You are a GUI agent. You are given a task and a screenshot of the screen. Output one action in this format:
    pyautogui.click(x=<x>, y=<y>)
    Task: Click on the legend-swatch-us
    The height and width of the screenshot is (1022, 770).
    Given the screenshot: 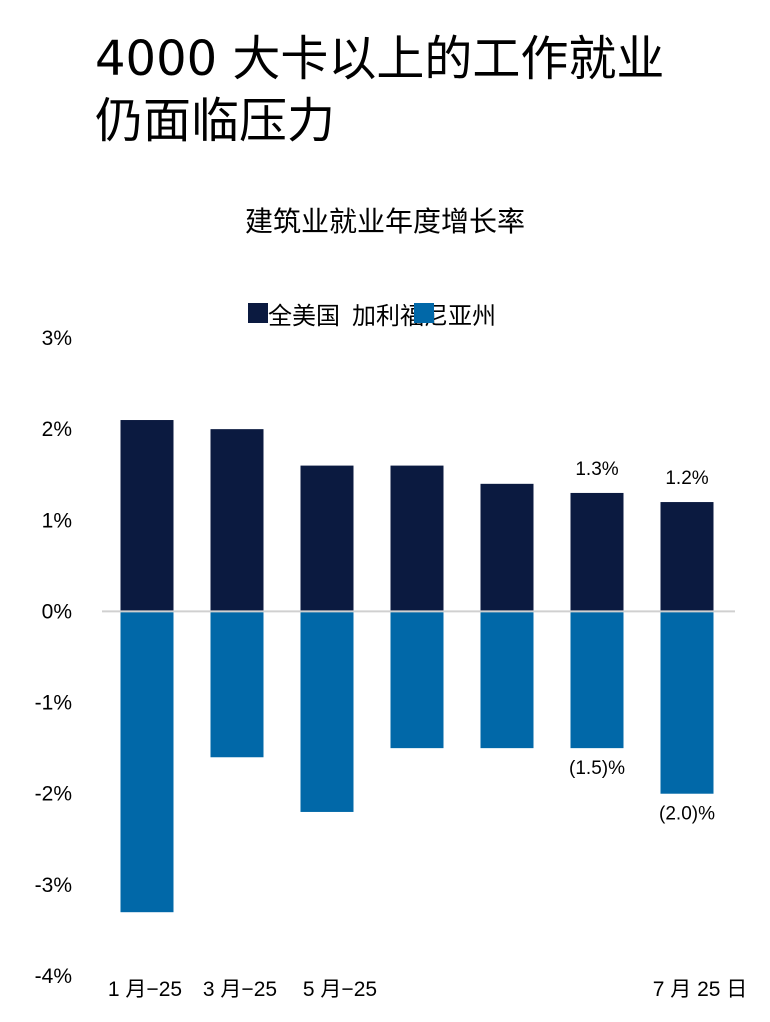 What is the action you would take?
    pyautogui.click(x=258, y=313)
    